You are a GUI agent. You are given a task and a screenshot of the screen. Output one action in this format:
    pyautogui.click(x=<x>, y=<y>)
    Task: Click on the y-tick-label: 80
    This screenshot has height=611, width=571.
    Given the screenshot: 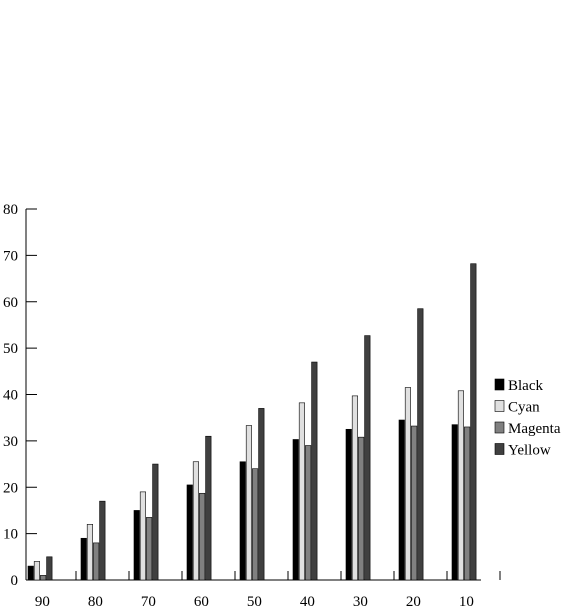 What is the action you would take?
    pyautogui.click(x=10, y=210)
    